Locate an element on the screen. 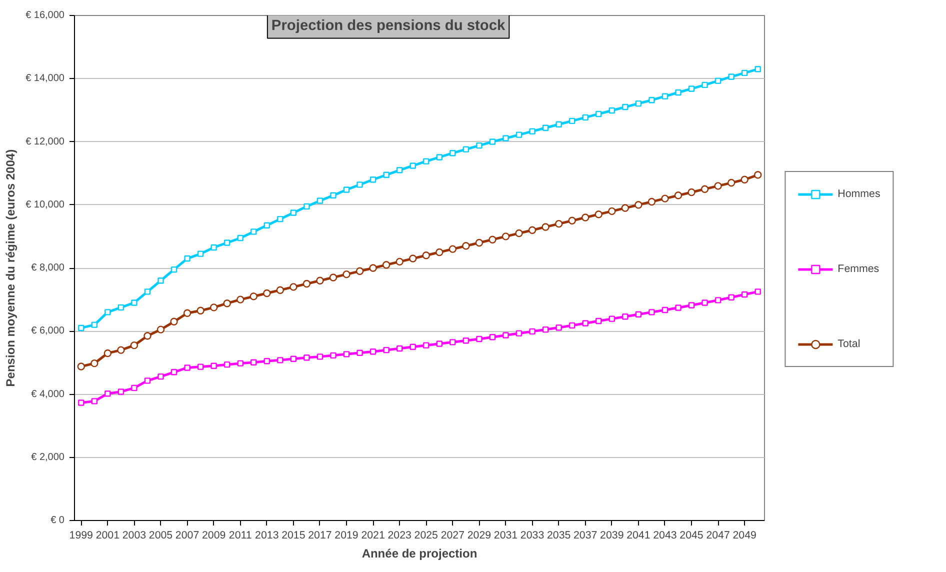  y-tick-label: € 0 is located at coordinates (57, 520).